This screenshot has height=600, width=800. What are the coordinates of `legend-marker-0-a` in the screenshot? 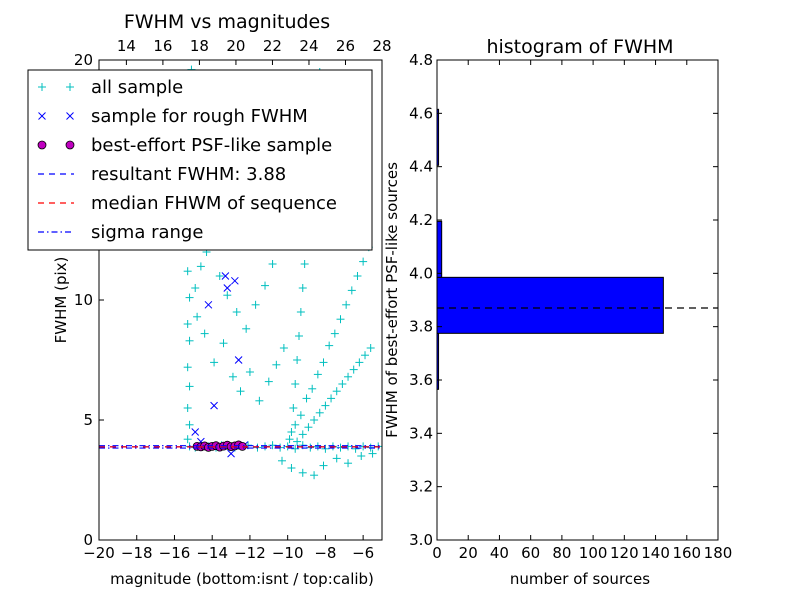 It's located at (42, 87).